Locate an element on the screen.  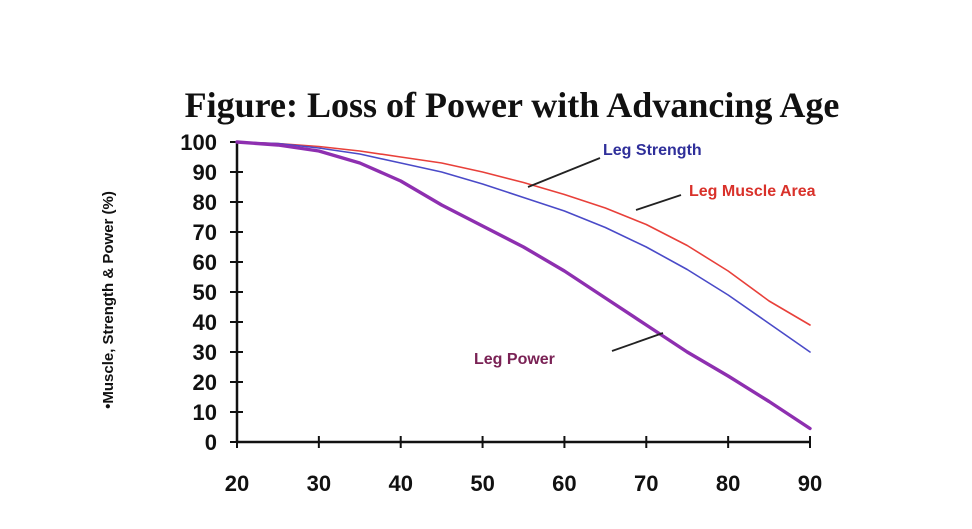
annotation-leg-power: Leg Power is located at coordinates (514, 359).